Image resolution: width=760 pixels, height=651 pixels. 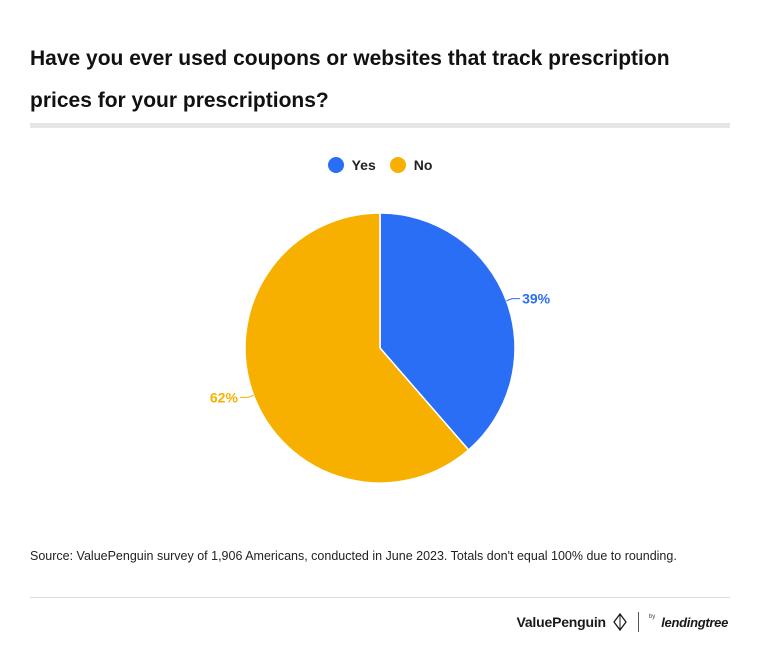 What do you see at coordinates (694, 622) in the screenshot?
I see `brand-lendingtree: lendingtree` at bounding box center [694, 622].